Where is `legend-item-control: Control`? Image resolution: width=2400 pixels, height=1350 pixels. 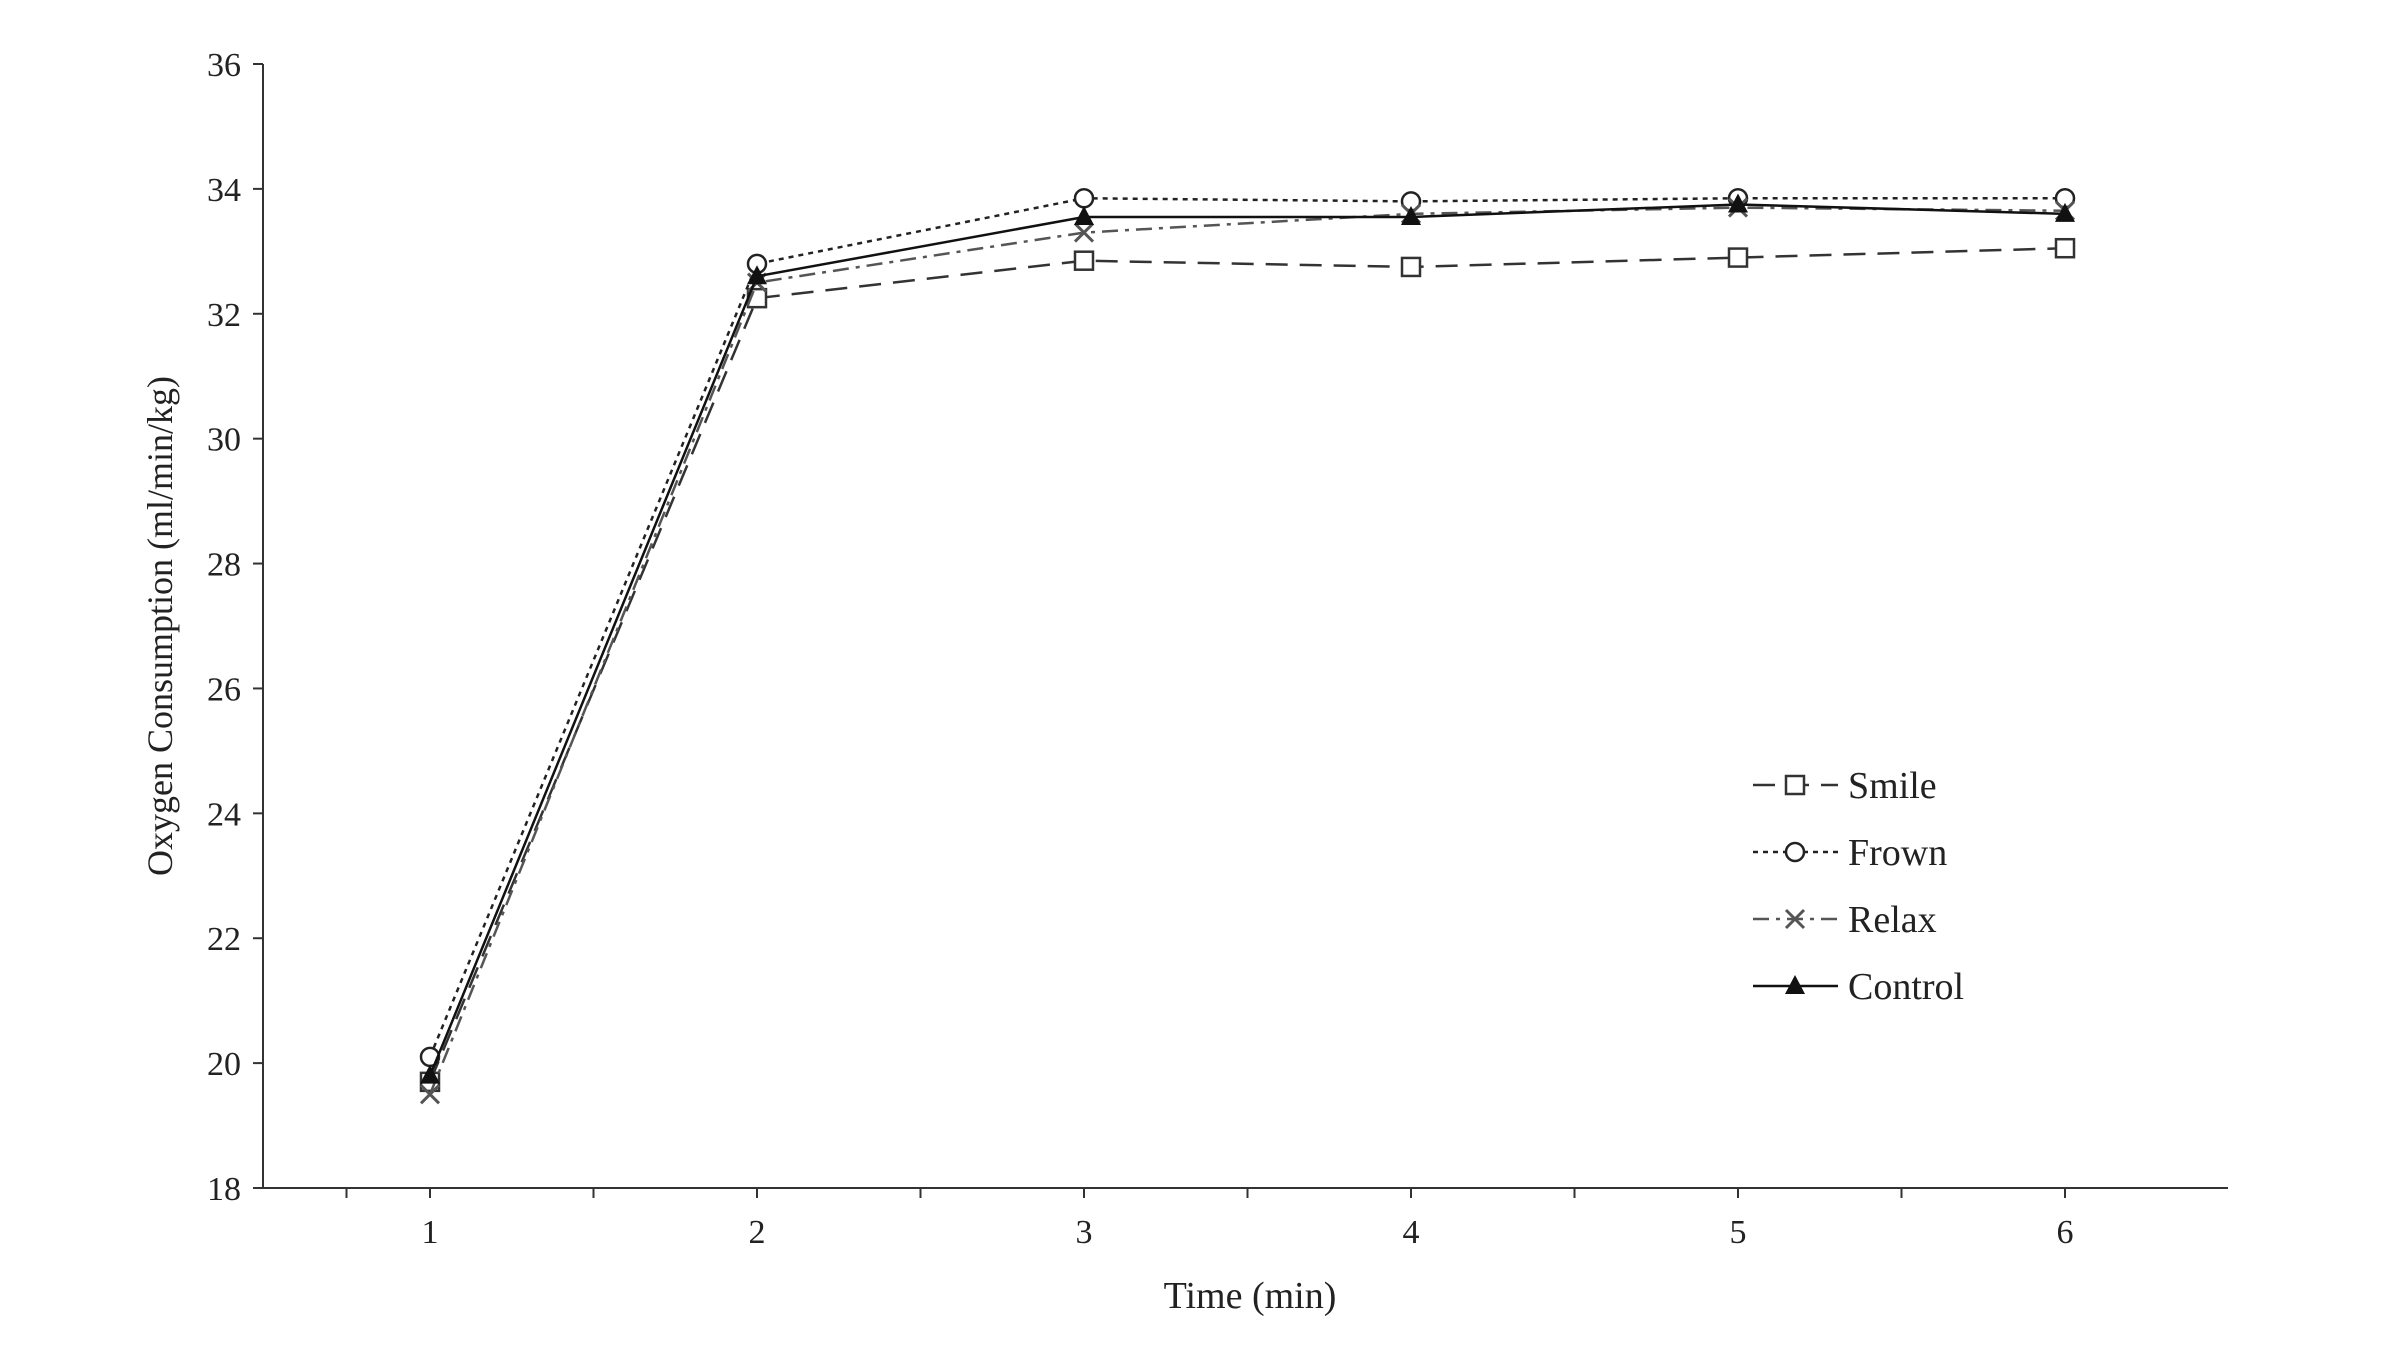 legend-item-control: Control is located at coordinates (1858, 987).